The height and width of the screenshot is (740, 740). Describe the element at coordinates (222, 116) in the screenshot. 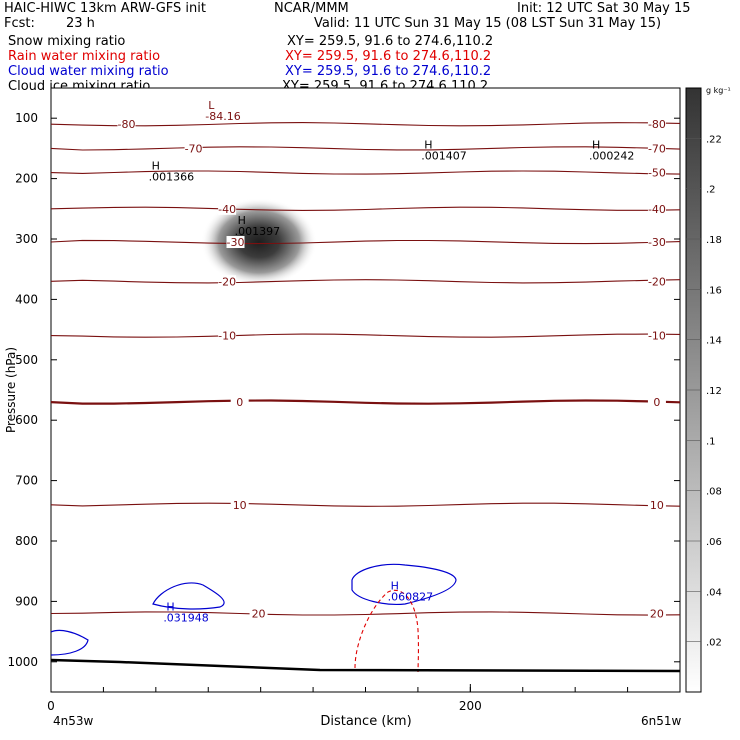

I see `extremum-value: -84.16` at that location.